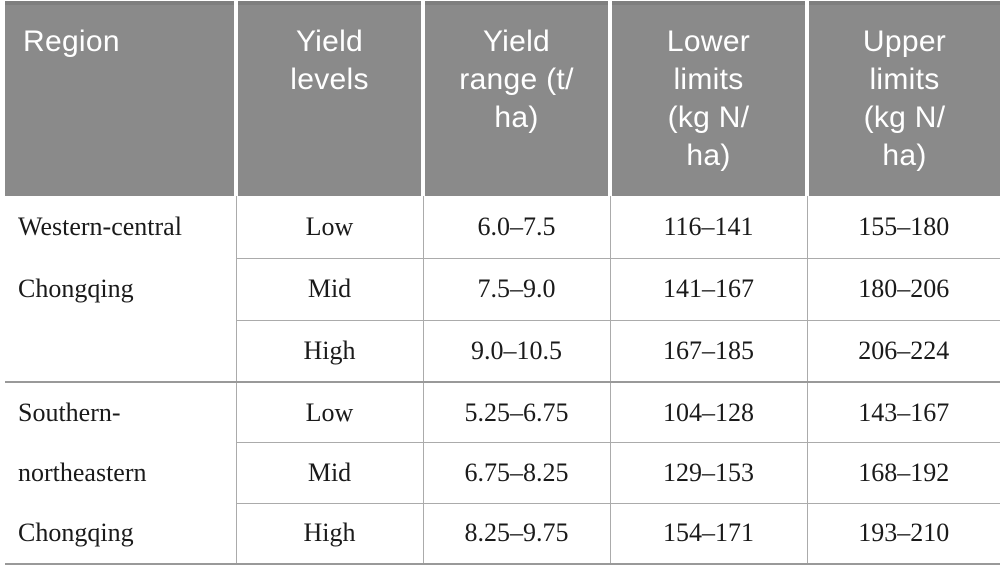 This screenshot has height=585, width=1005. I want to click on upper-limits-cell: 180–206, so click(903, 289).